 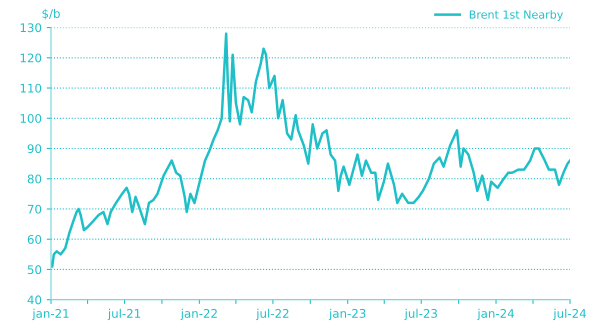 What do you see at coordinates (31, 58) in the screenshot?
I see `y-tick-label: 120` at bounding box center [31, 58].